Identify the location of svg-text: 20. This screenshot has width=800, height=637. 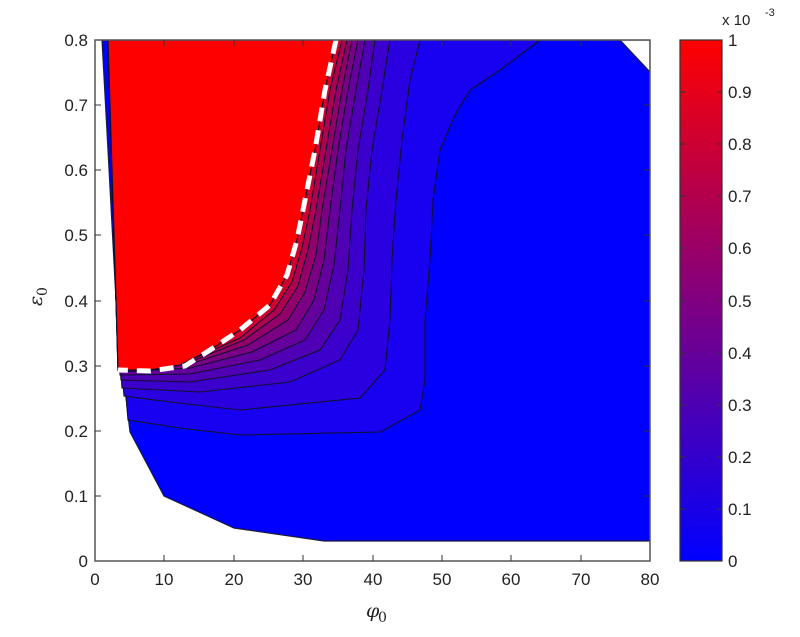
(234, 579).